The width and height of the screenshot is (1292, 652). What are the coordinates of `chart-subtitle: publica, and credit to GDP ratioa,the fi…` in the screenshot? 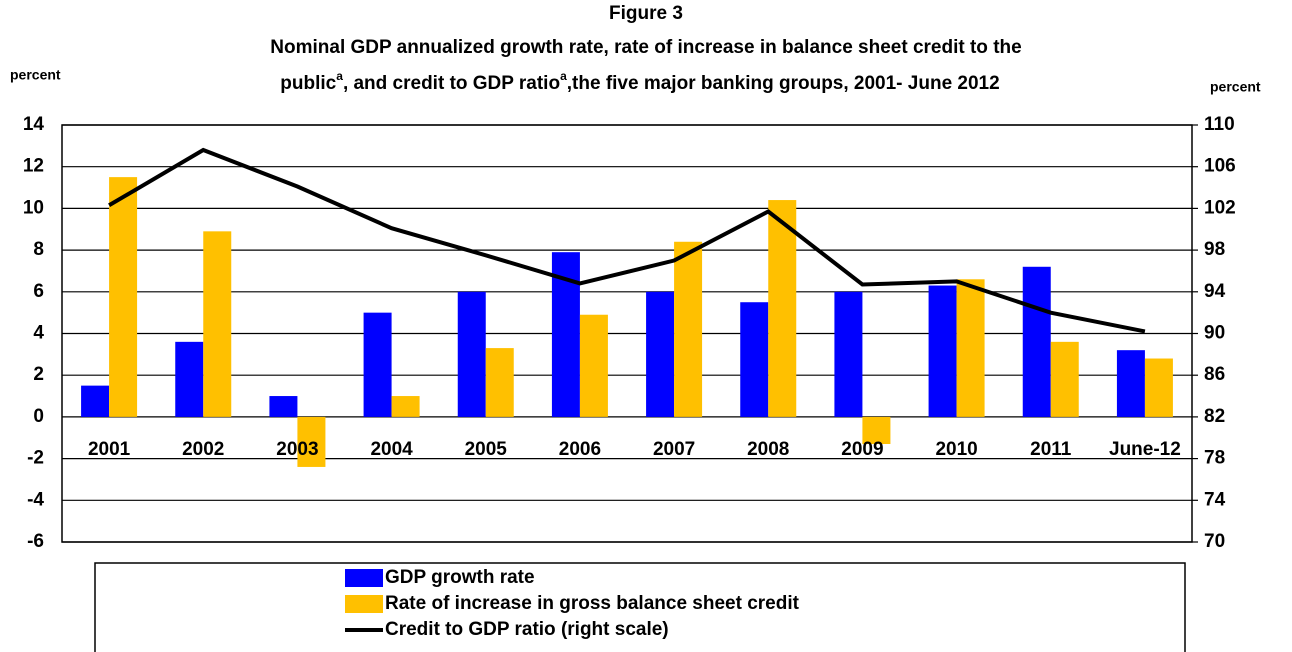 It's located at (639, 81).